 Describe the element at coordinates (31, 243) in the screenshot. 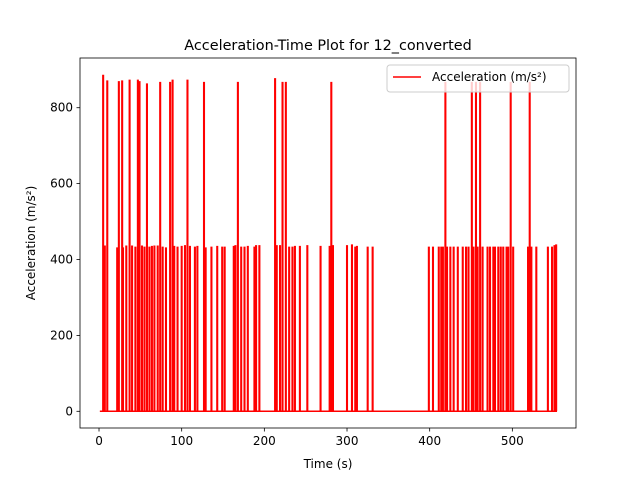

I see `y-axis-label: Acceleration (m/s²)` at that location.